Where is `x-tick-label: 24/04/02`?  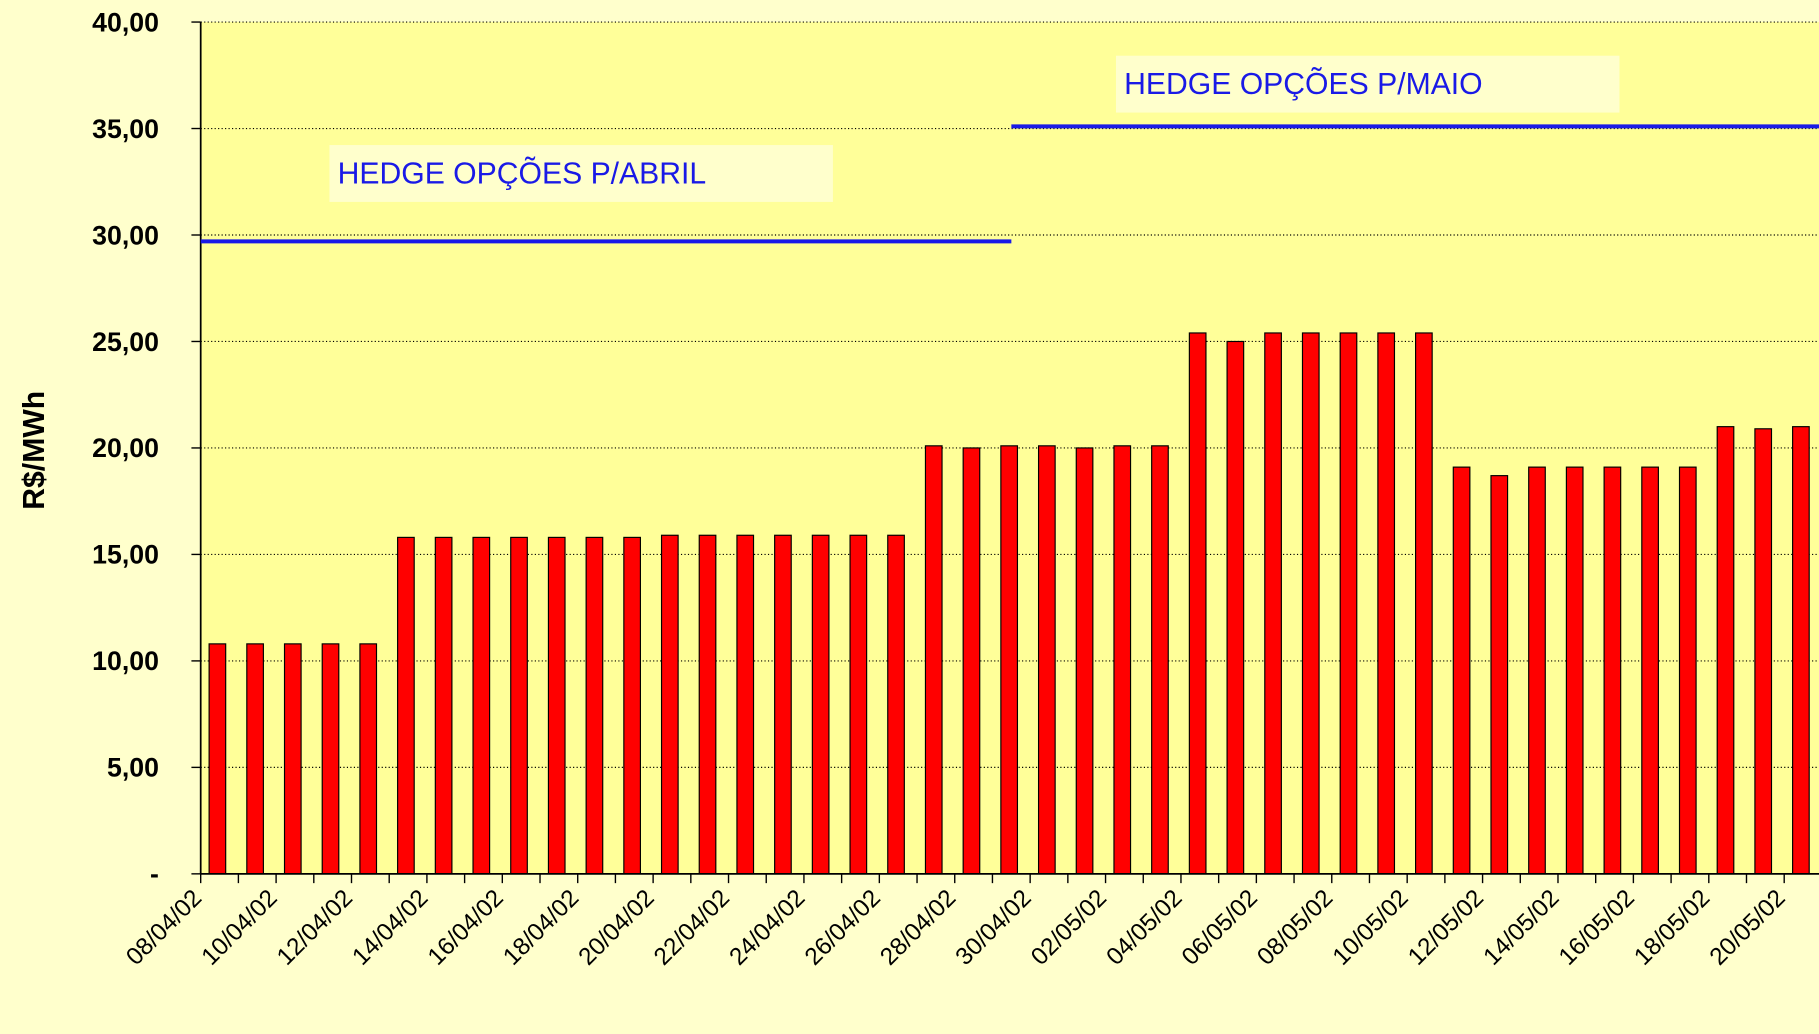
x-tick-label: 24/04/02 is located at coordinates (767, 928).